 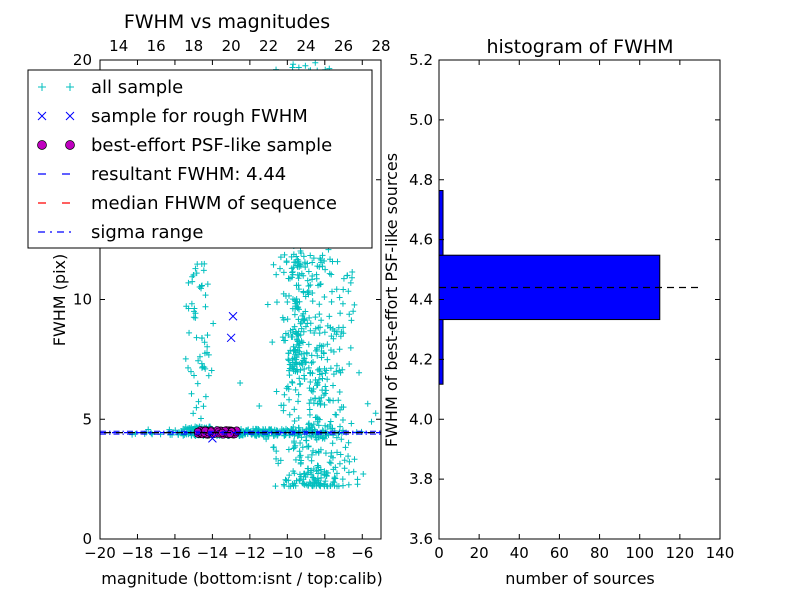 I want to click on x-tick-label: −16, so click(x=175, y=553).